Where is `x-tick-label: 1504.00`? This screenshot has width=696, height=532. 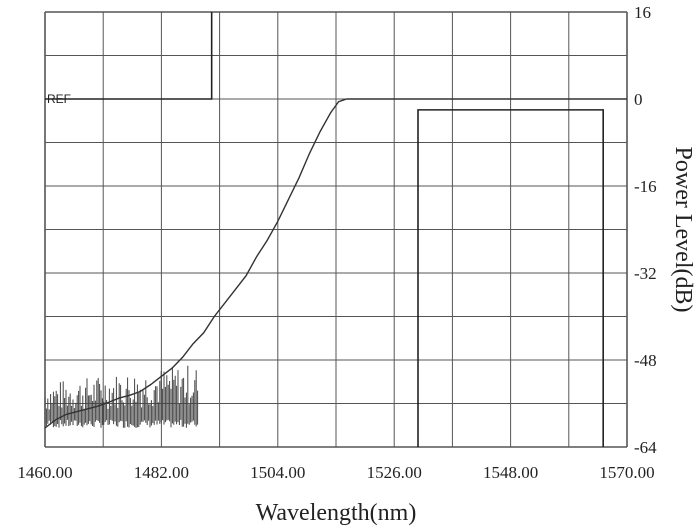 x-tick-label: 1504.00 is located at coordinates (277, 472).